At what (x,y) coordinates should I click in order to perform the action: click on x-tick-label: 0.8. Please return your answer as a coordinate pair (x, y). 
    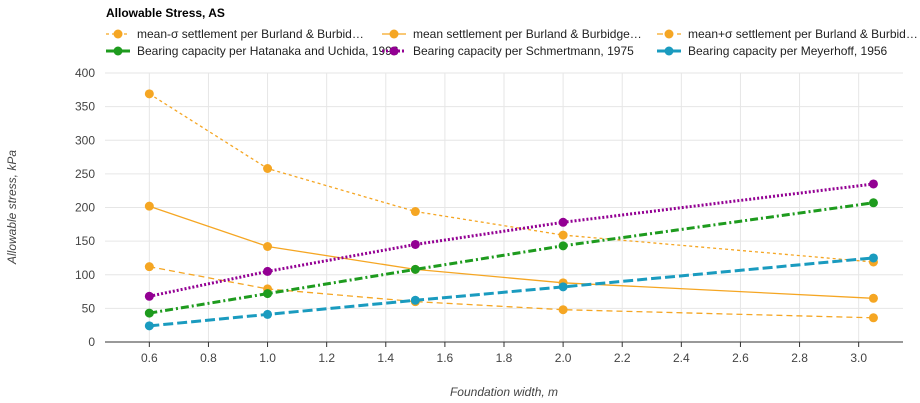
    Looking at the image, I should click on (208, 358).